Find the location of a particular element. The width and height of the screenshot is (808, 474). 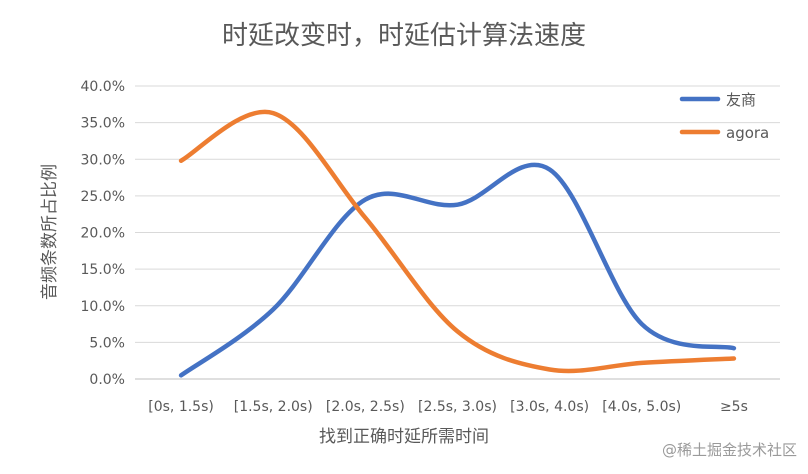

x-tick-label: [2.5s, 3.0s) is located at coordinates (457, 407).